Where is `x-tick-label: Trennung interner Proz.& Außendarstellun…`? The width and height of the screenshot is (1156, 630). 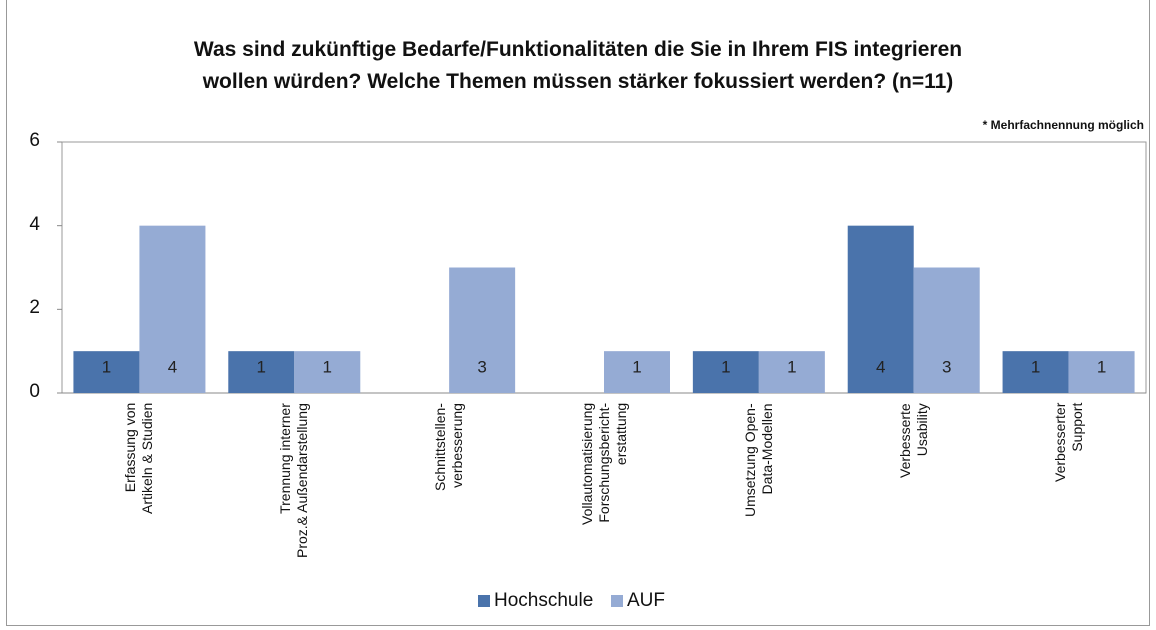
x-tick-label: Trennung interner Proz.& Außendarstellun… is located at coordinates (294, 480).